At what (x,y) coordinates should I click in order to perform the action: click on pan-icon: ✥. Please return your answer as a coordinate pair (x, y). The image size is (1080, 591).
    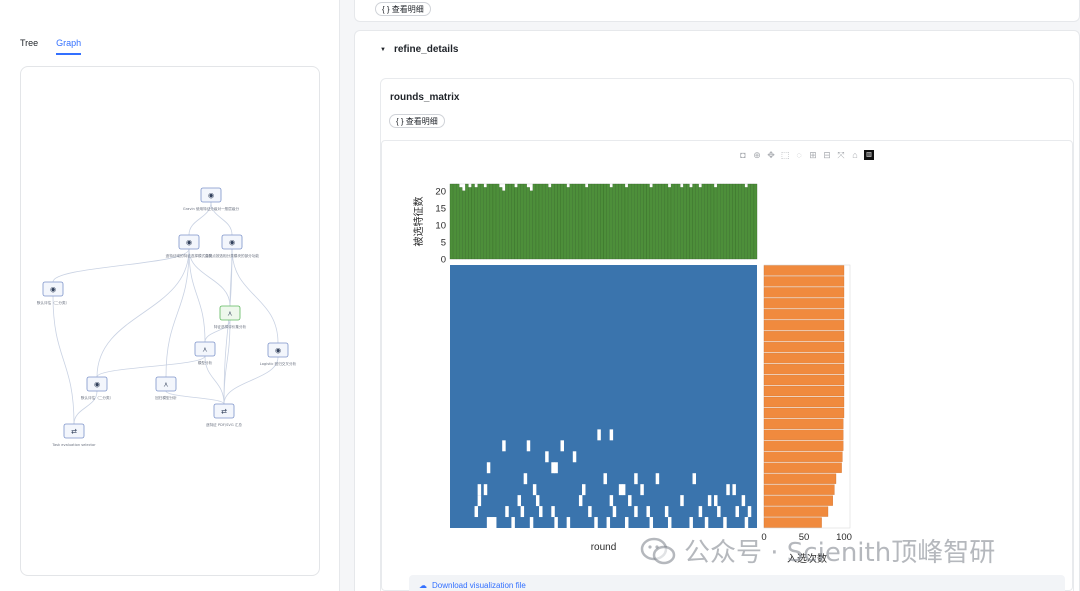
    Looking at the image, I should click on (771, 155).